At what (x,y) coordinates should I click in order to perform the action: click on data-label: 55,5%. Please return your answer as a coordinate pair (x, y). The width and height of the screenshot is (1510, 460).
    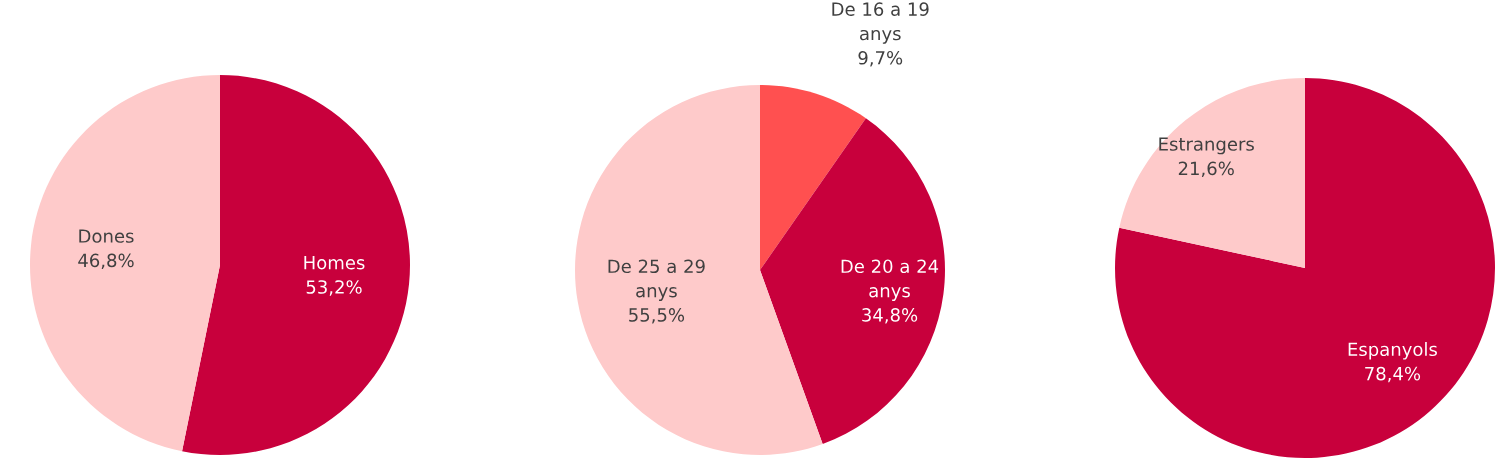
    Looking at the image, I should click on (657, 316).